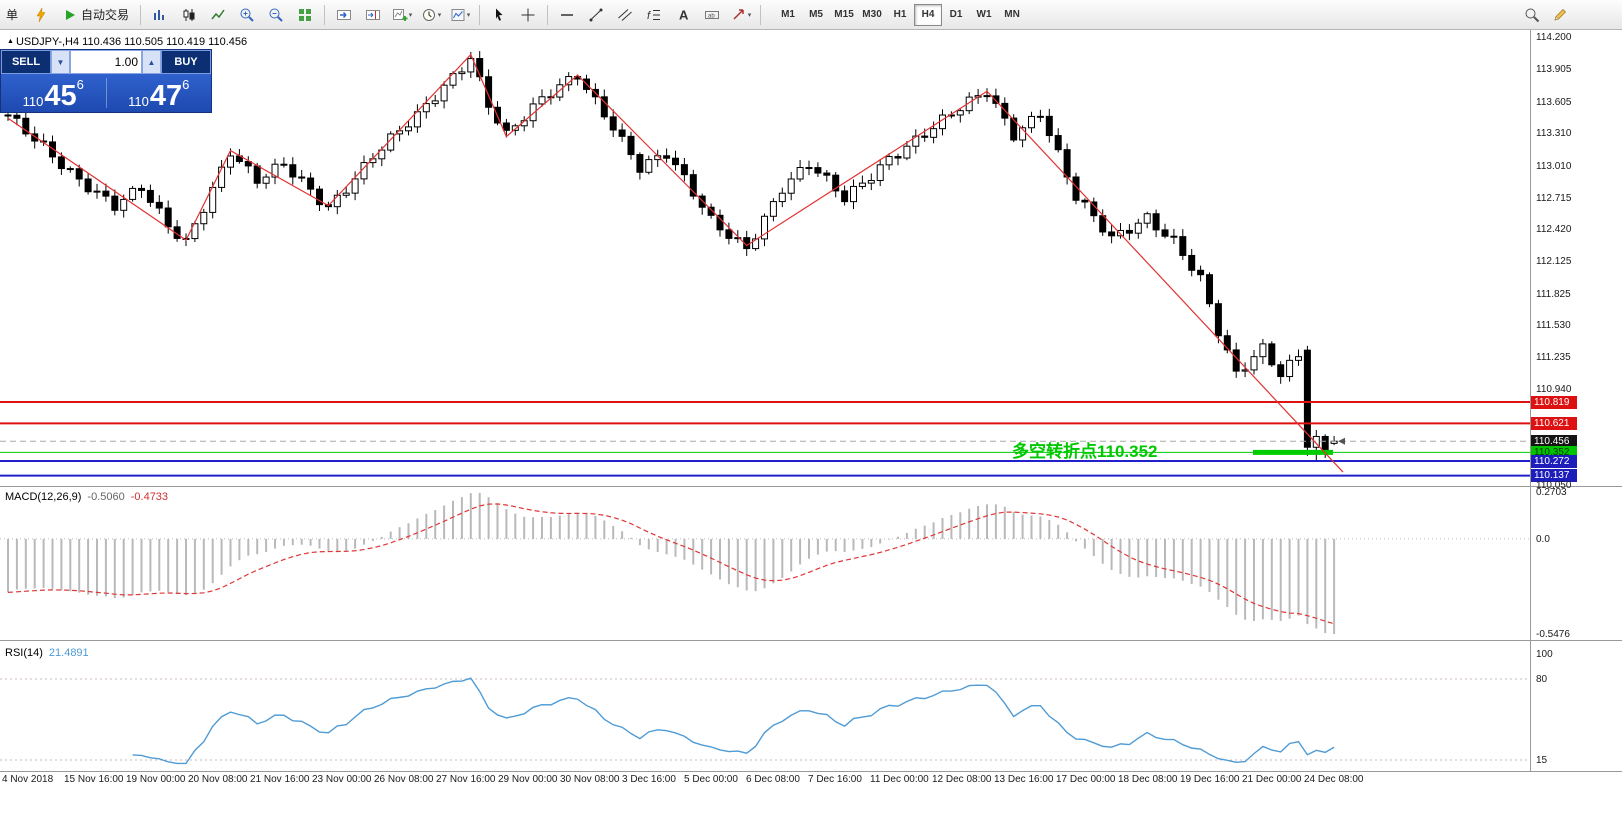 This screenshot has height=813, width=1622. Describe the element at coordinates (344, 15) in the screenshot. I see `auto-scroll-icon` at that location.